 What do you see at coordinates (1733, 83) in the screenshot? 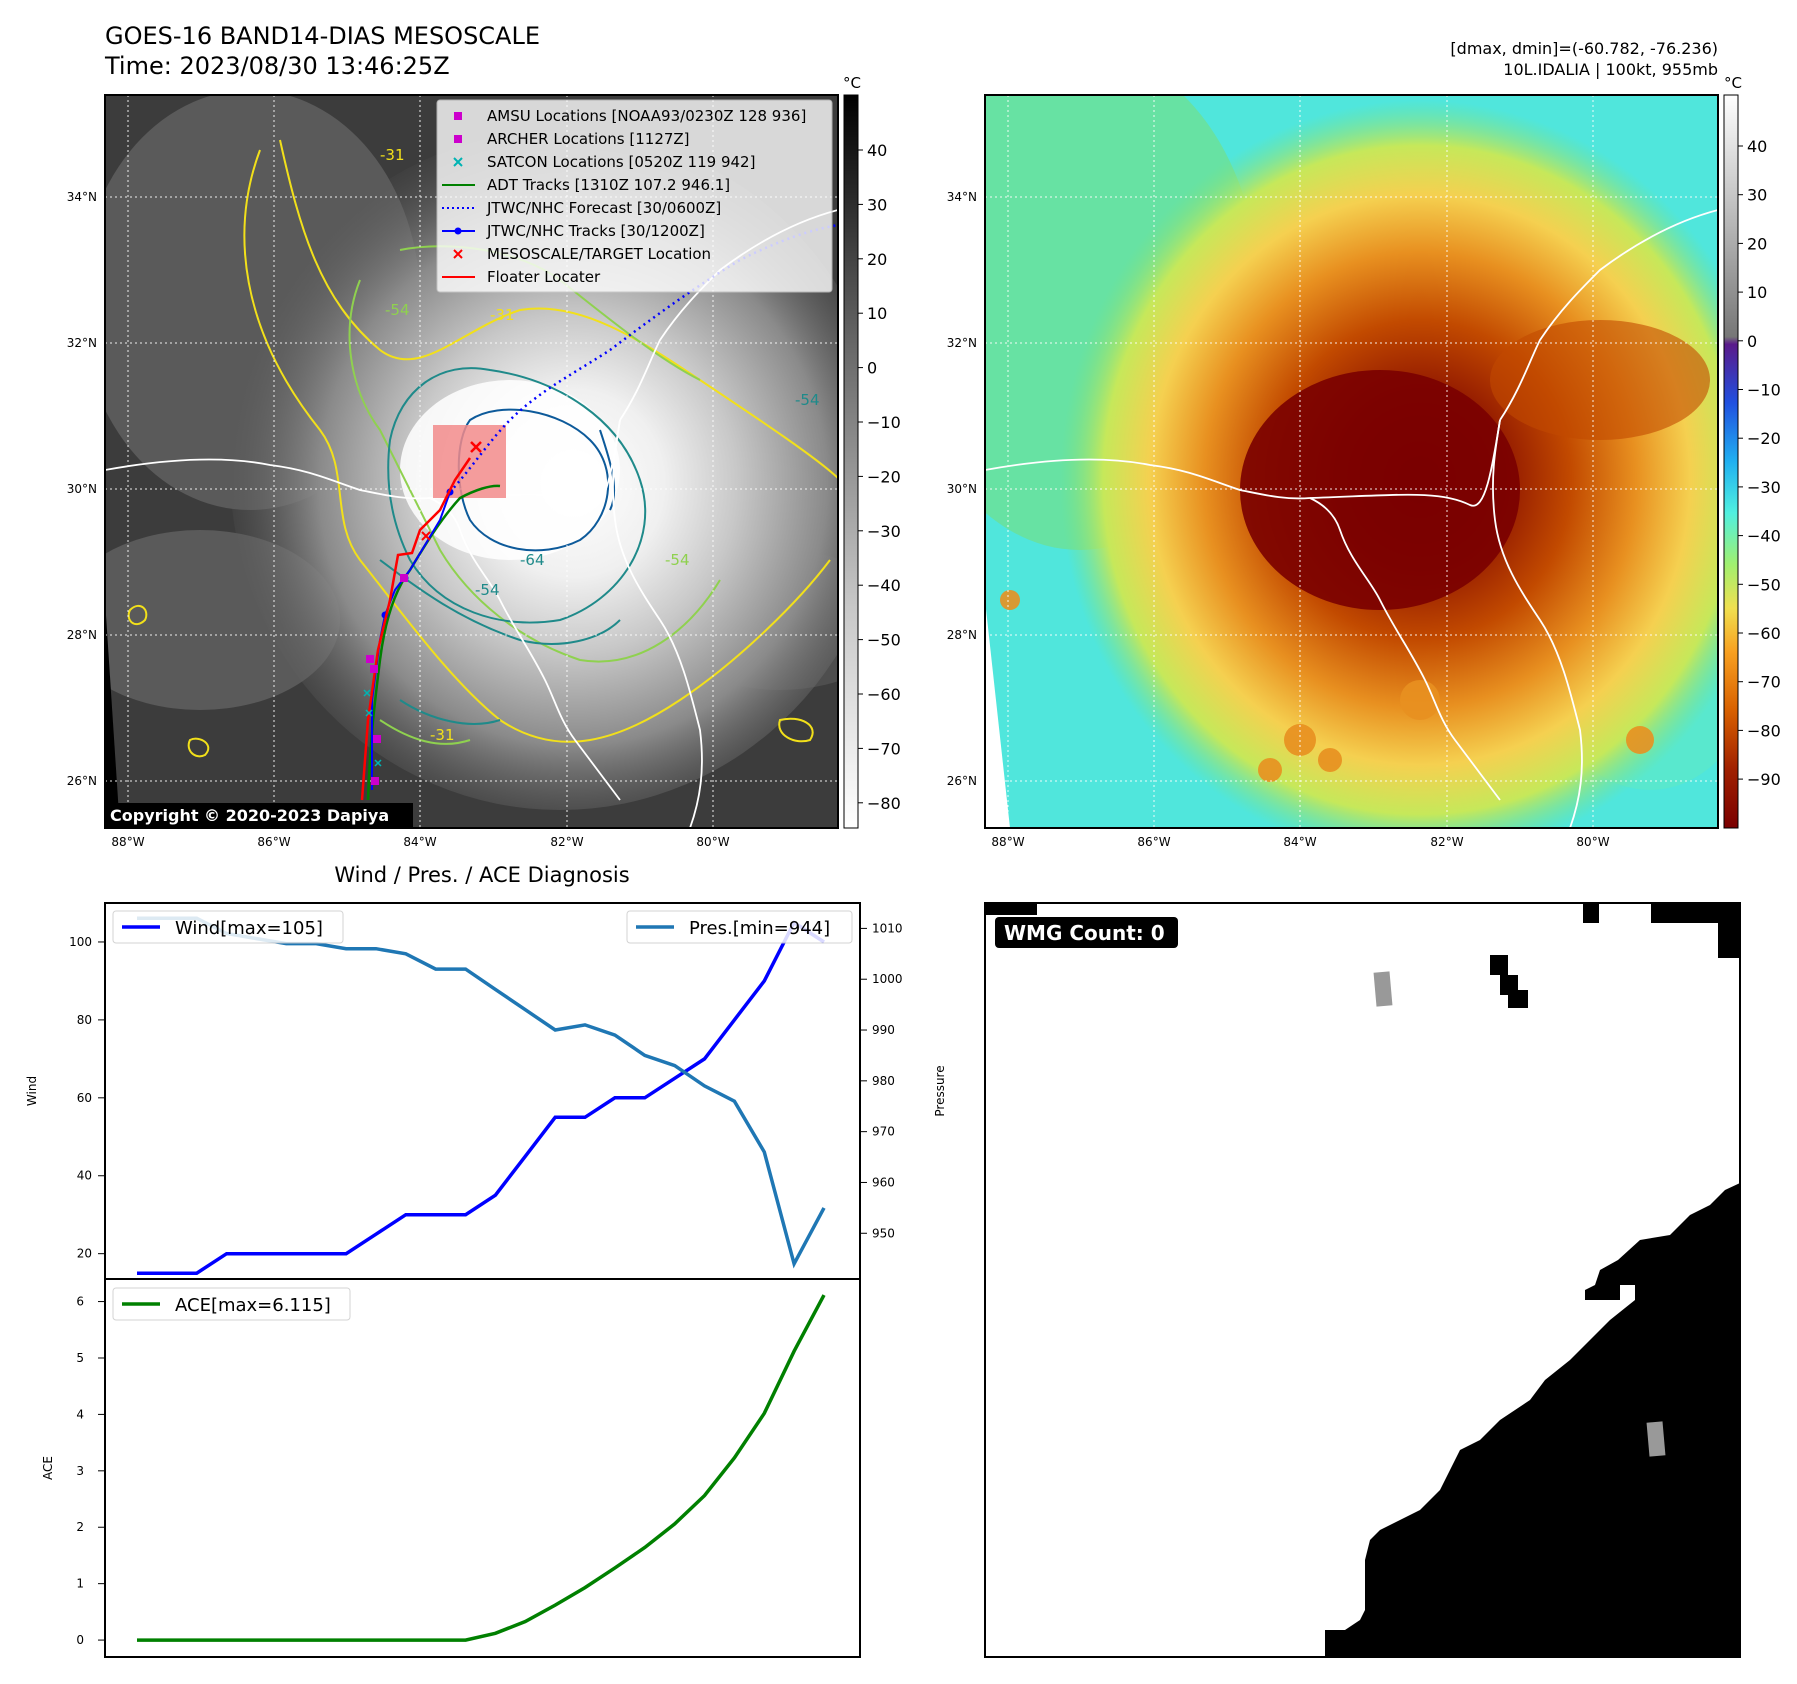
I see `right-colorbar-unit: °C` at bounding box center [1733, 83].